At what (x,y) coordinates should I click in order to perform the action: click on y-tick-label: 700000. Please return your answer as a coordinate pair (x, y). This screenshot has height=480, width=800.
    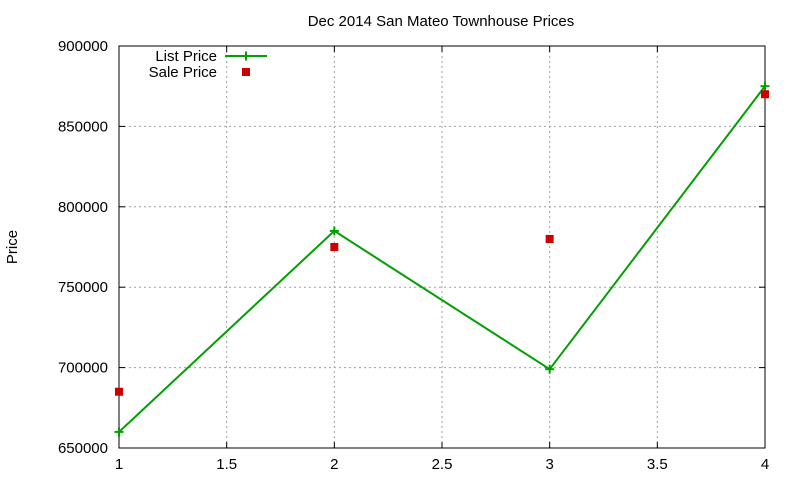
    Looking at the image, I should click on (83, 368).